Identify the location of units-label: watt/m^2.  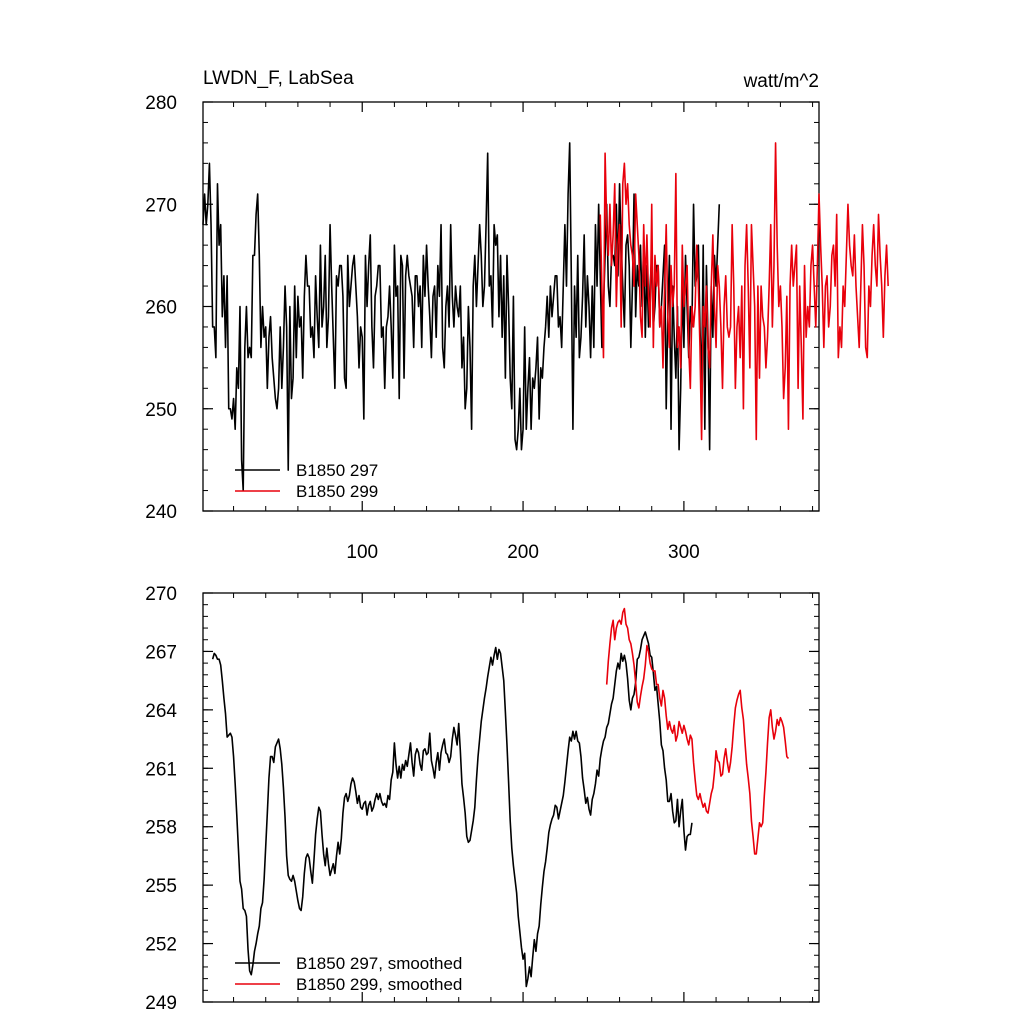
(781, 81).